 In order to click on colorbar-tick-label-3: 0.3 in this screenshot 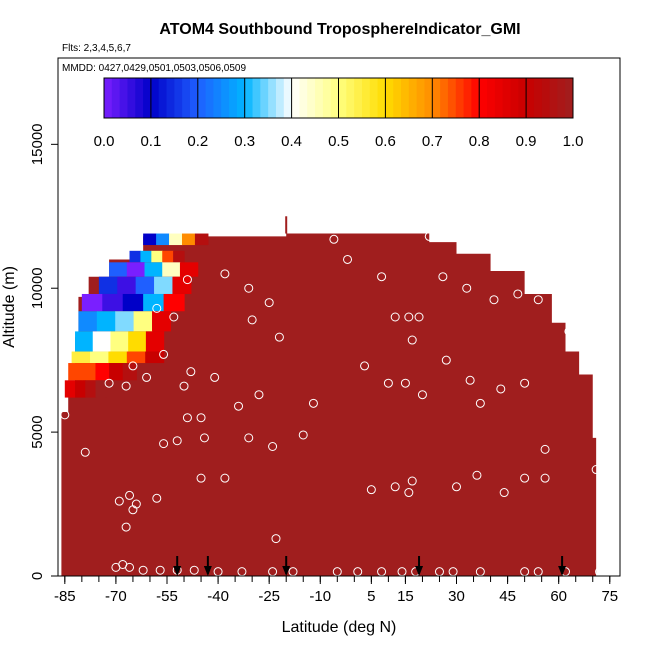, I will do `click(244, 141)`.